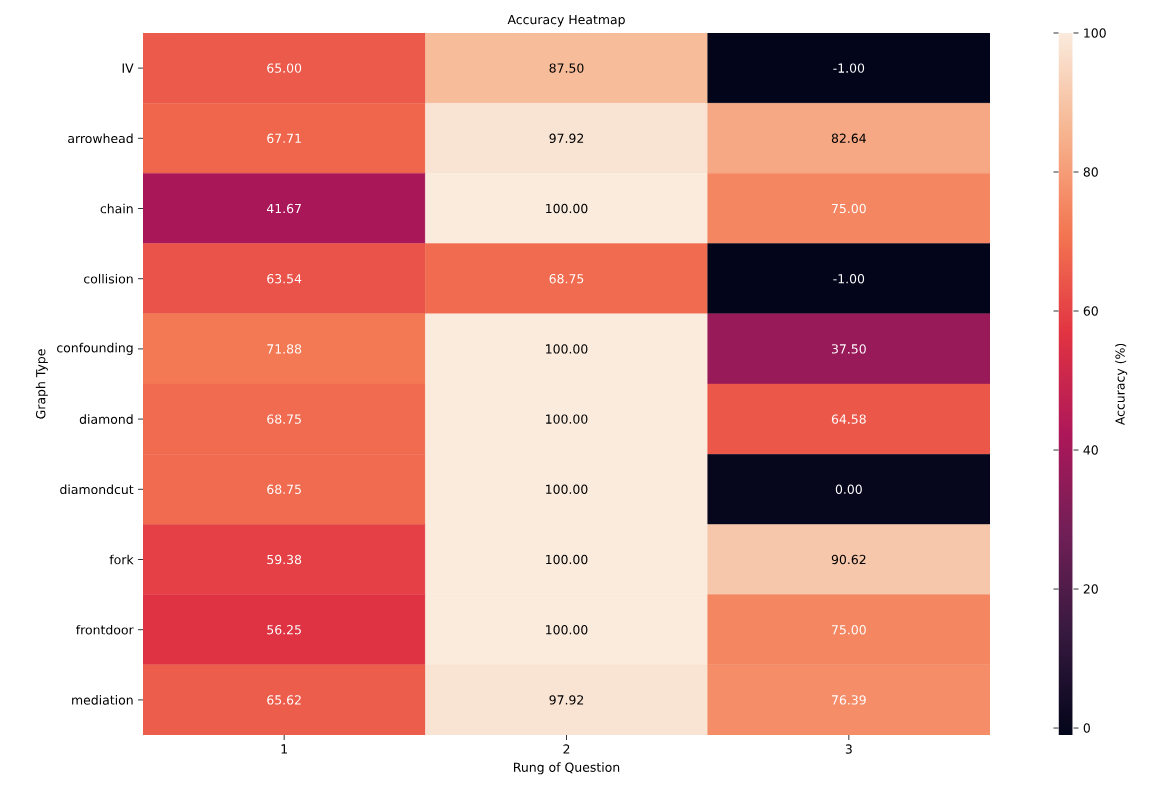 The width and height of the screenshot is (1149, 790). I want to click on y-tick-label: diamond, so click(106, 419).